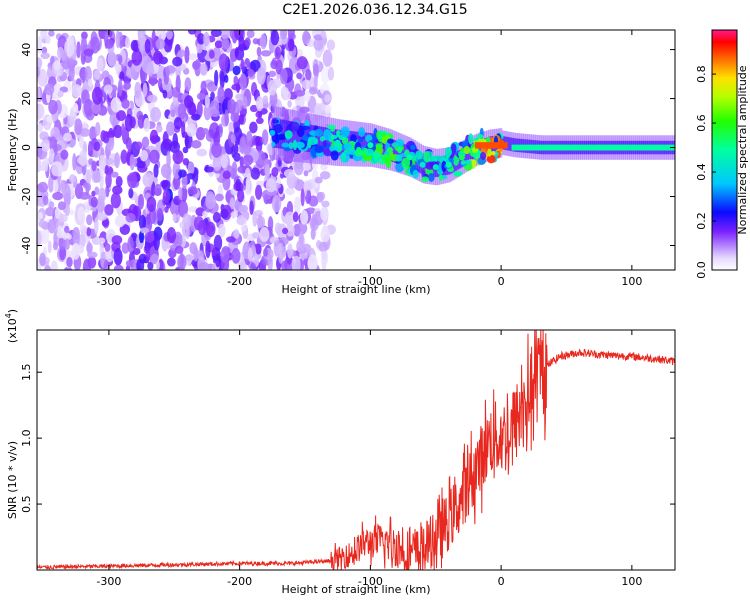 The width and height of the screenshot is (750, 600). What do you see at coordinates (701, 74) in the screenshot?
I see `colorbar-tick-label: 0.8` at bounding box center [701, 74].